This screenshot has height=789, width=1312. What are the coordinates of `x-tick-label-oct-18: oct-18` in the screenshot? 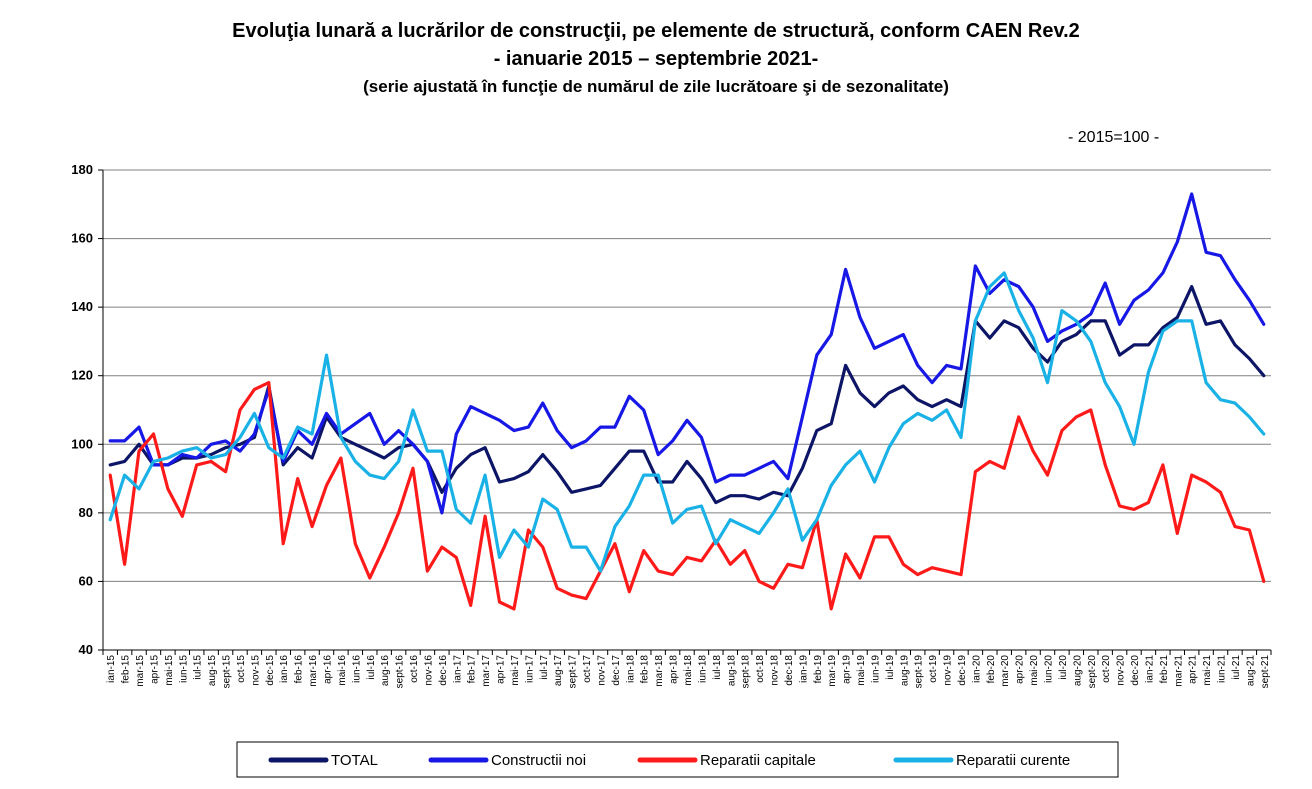 It's located at (760, 669).